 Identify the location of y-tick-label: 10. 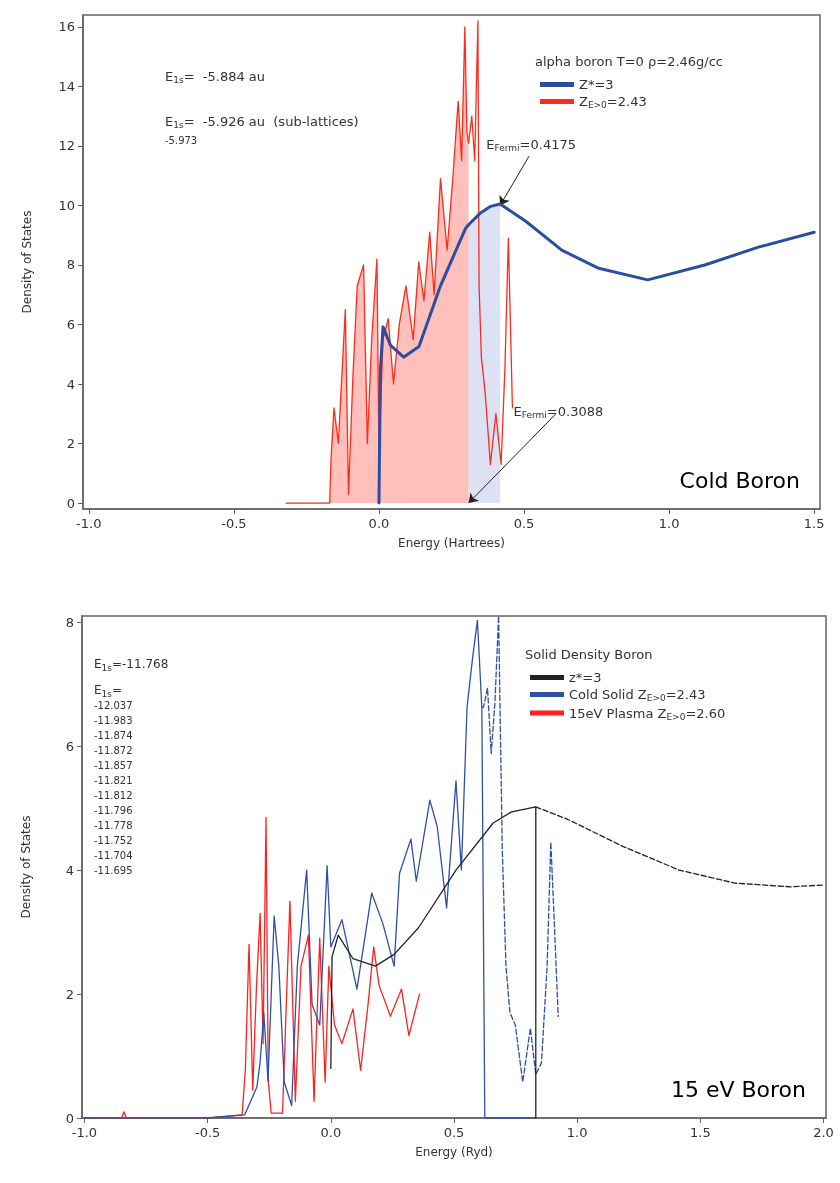
(66, 205).